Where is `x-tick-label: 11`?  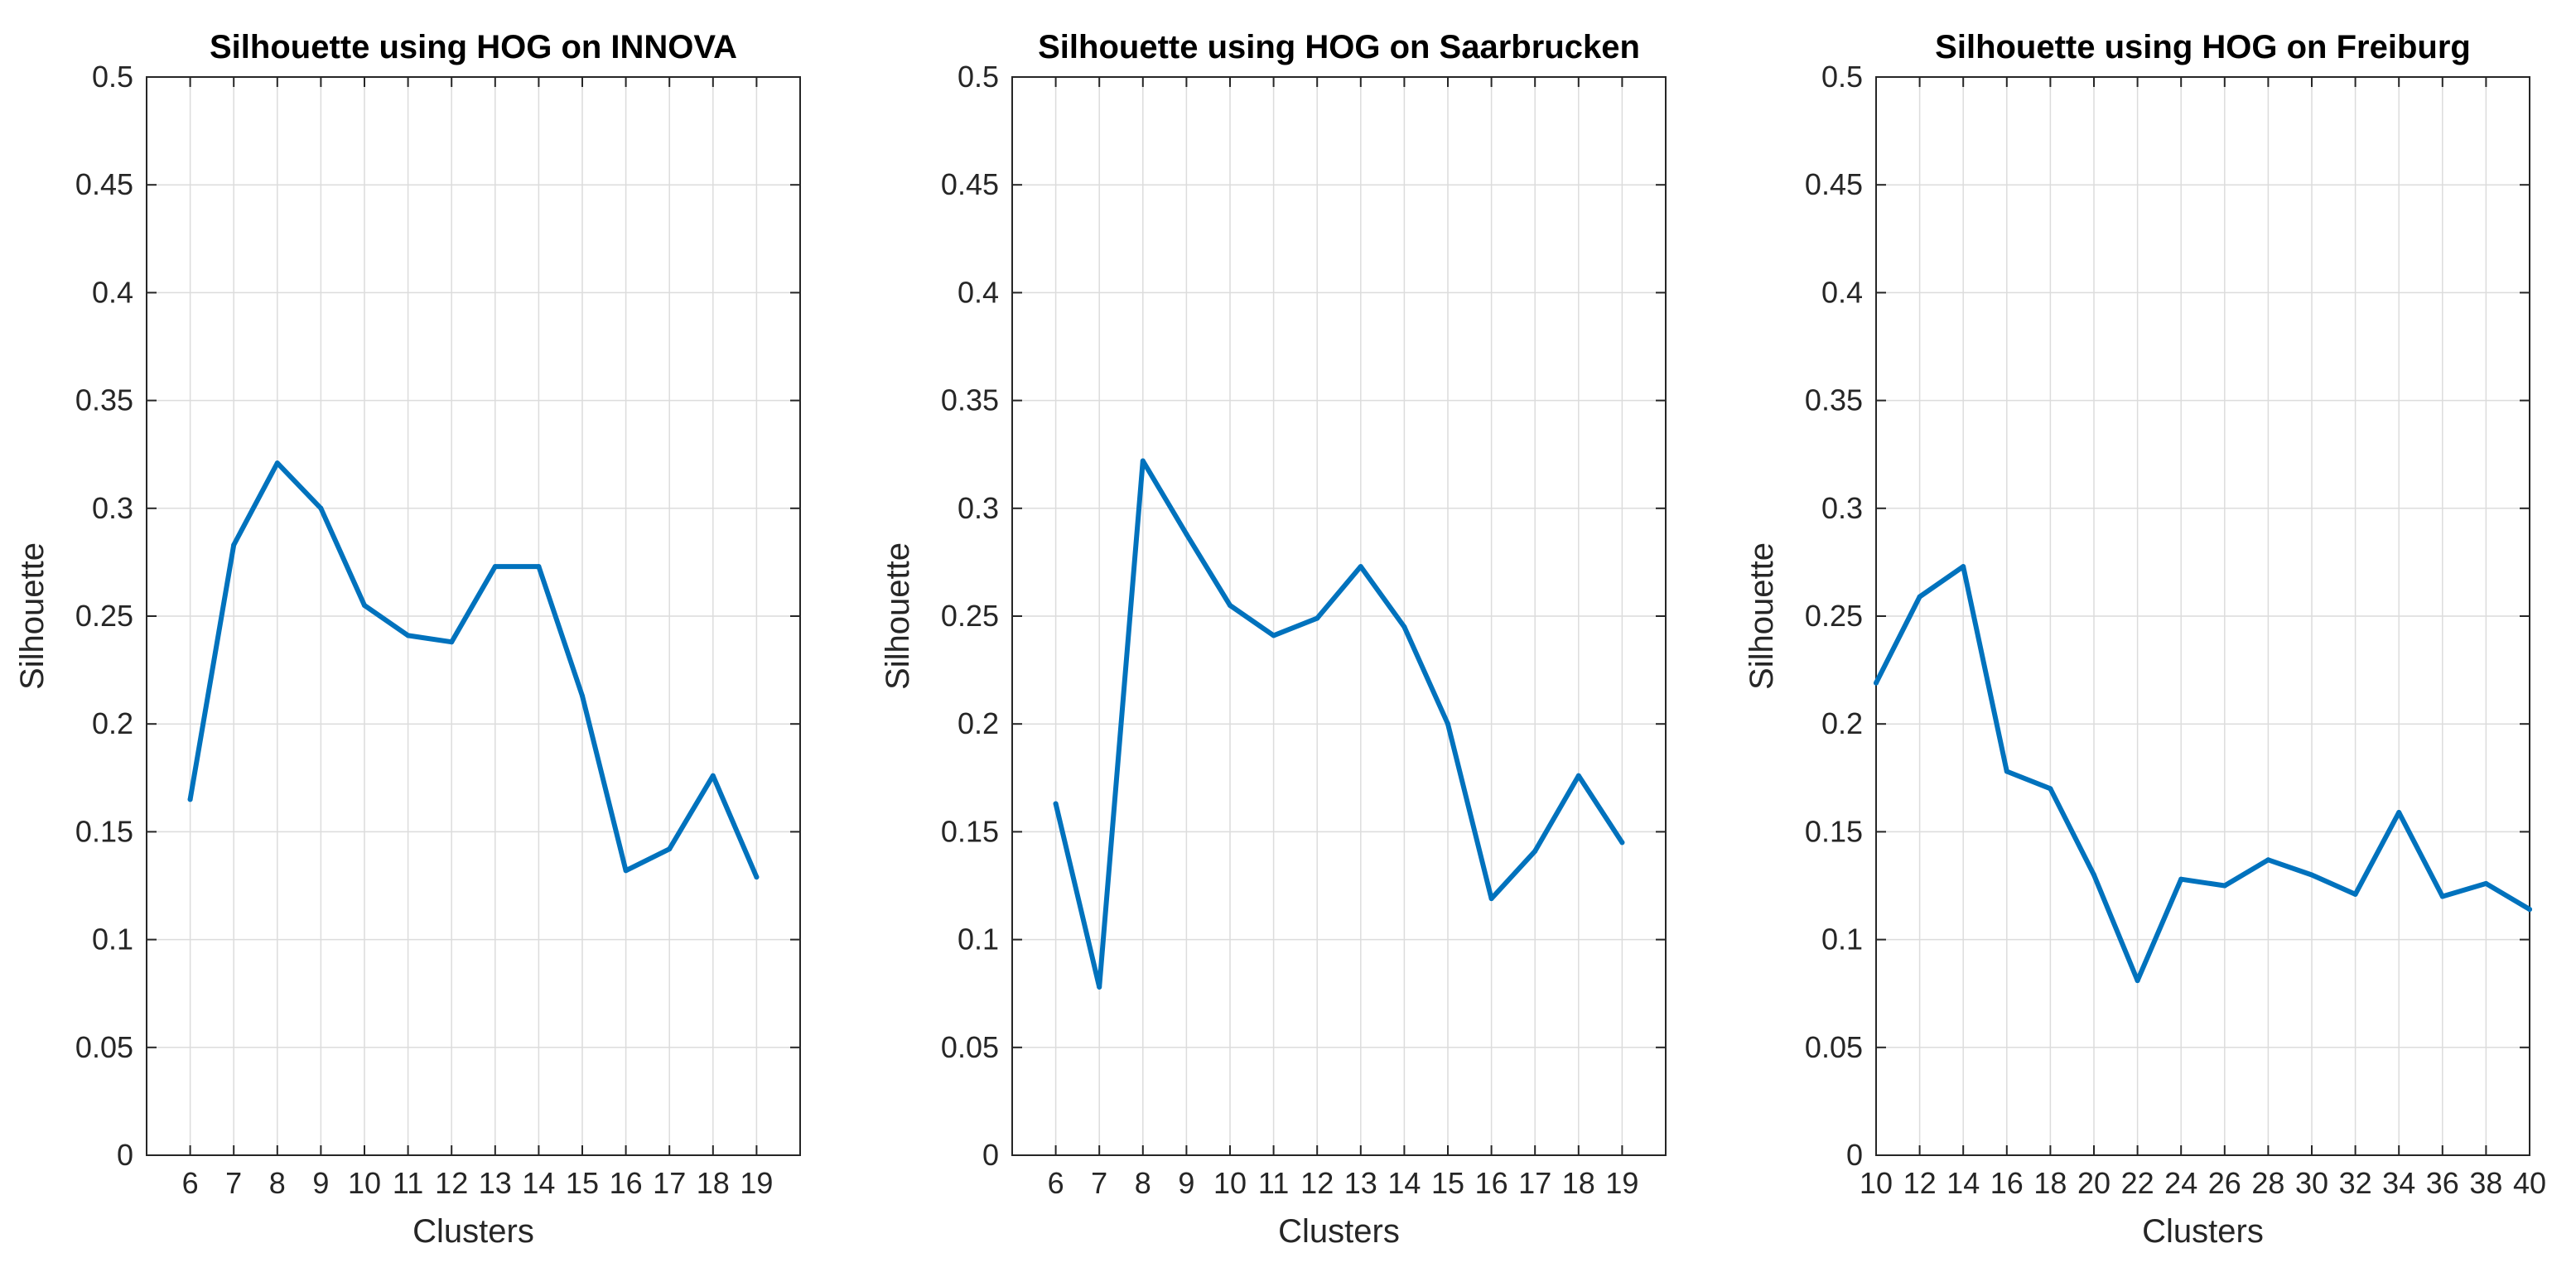
x-tick-label: 11 is located at coordinates (1273, 1183).